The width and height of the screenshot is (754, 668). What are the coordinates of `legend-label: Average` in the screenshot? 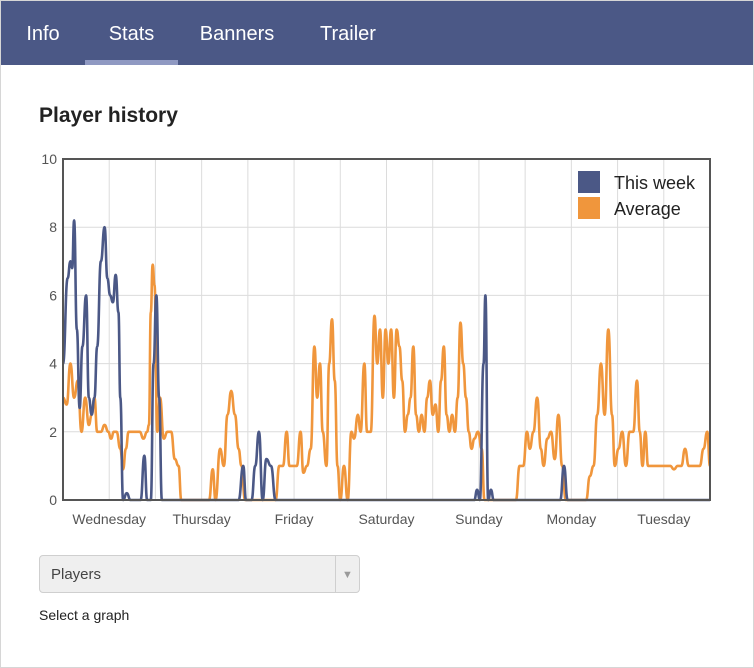 It's located at (647, 209).